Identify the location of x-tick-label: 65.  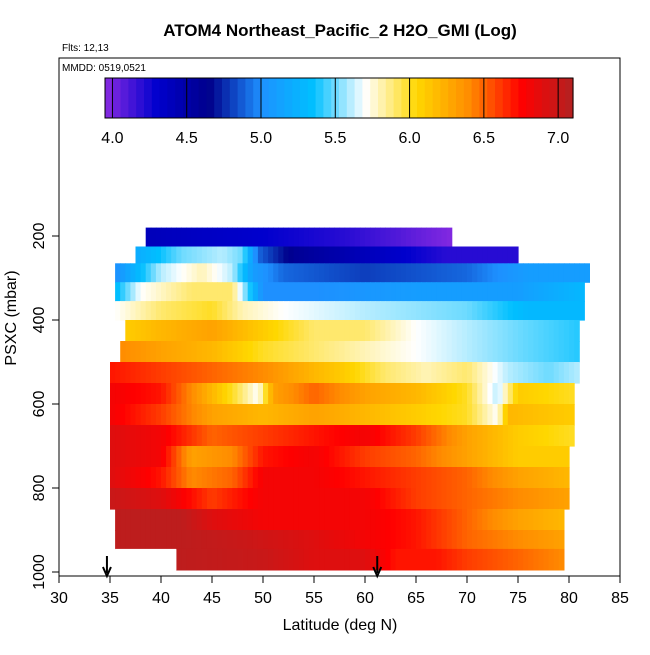
(416, 598).